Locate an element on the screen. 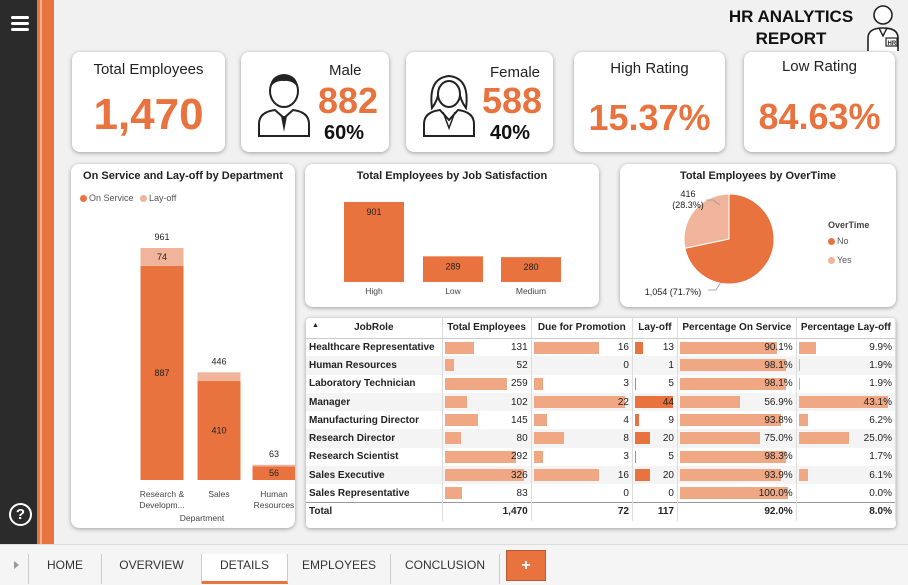  tab-overview: OVERVIEW is located at coordinates (152, 569).